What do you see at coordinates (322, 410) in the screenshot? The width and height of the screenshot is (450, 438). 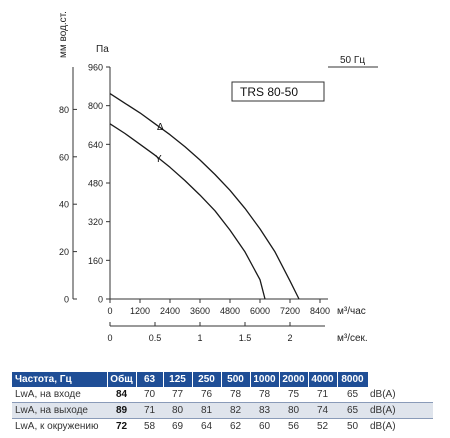 I see `row-value: 74` at bounding box center [322, 410].